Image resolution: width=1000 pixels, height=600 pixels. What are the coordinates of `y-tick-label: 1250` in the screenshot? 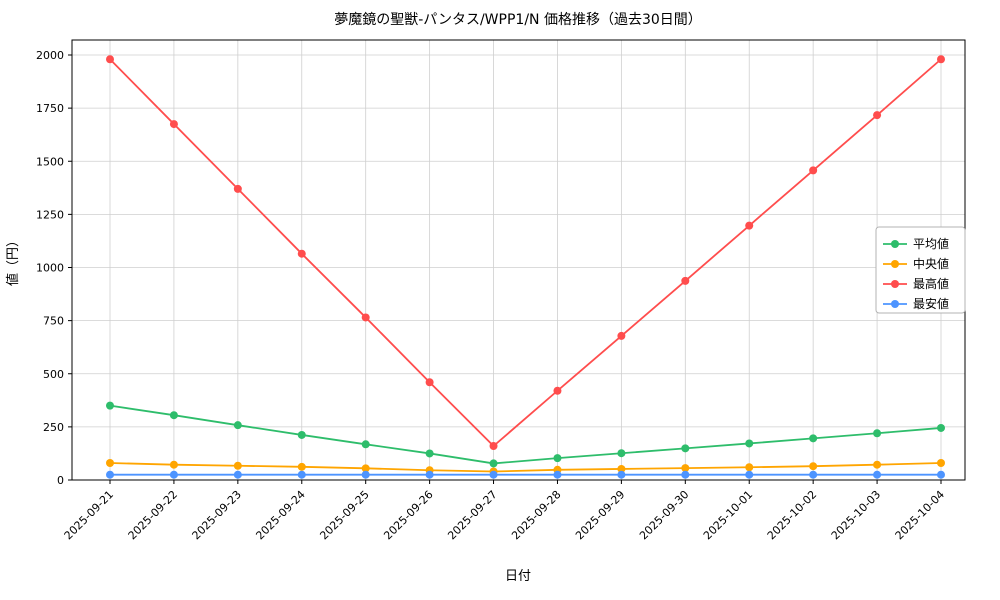 It's located at (50, 214).